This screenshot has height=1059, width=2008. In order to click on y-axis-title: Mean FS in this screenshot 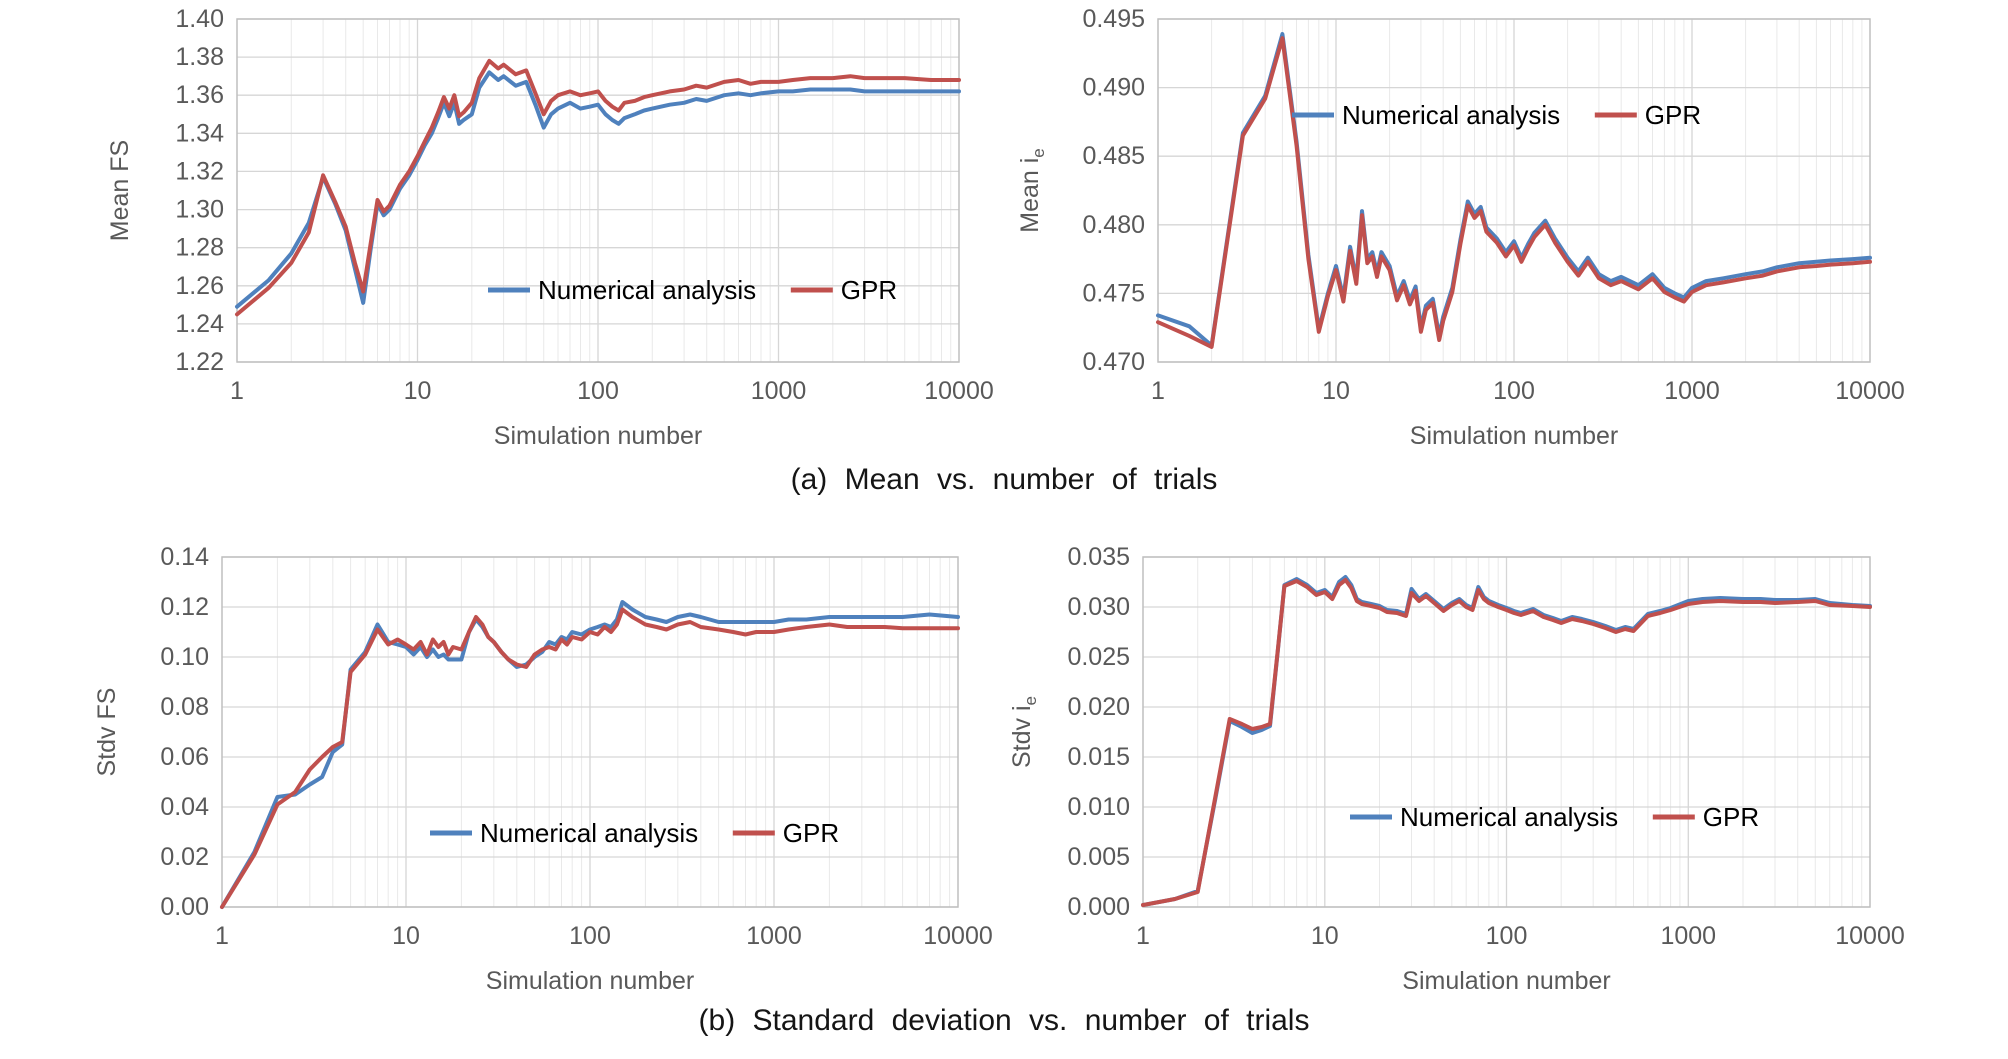, I will do `click(120, 190)`.